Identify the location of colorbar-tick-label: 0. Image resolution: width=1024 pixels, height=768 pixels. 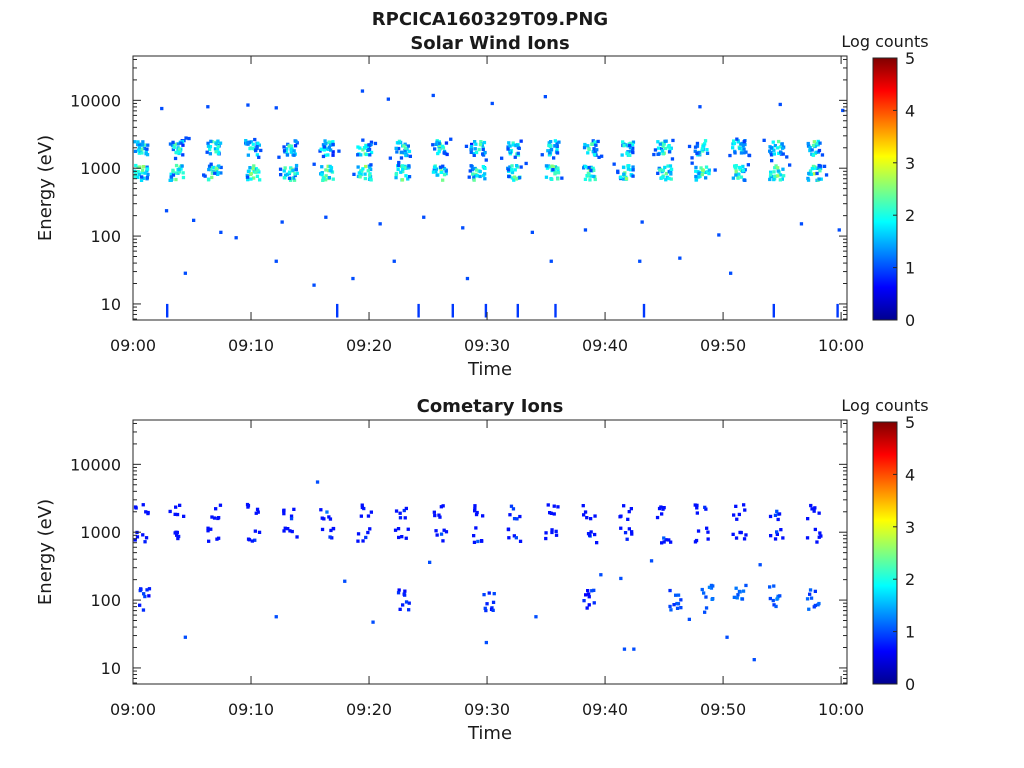
(910, 320).